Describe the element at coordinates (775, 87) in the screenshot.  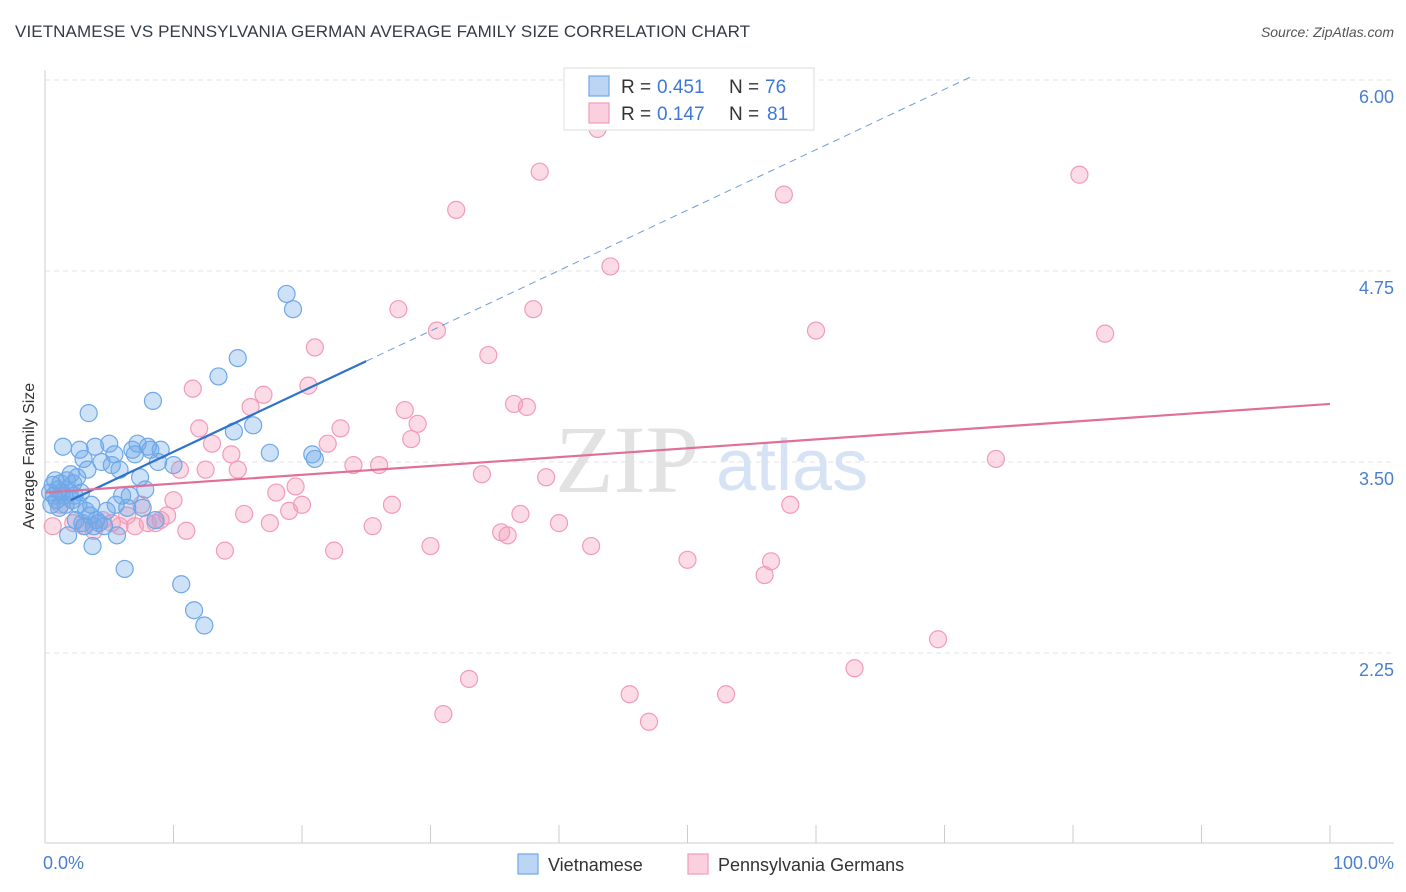
I see `legend-n-value-vietnamese: 76` at that location.